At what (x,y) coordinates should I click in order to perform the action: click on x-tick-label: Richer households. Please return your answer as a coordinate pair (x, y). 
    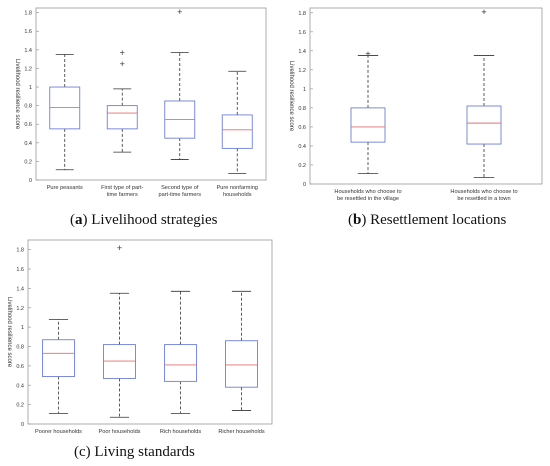
    Looking at the image, I should click on (241, 432).